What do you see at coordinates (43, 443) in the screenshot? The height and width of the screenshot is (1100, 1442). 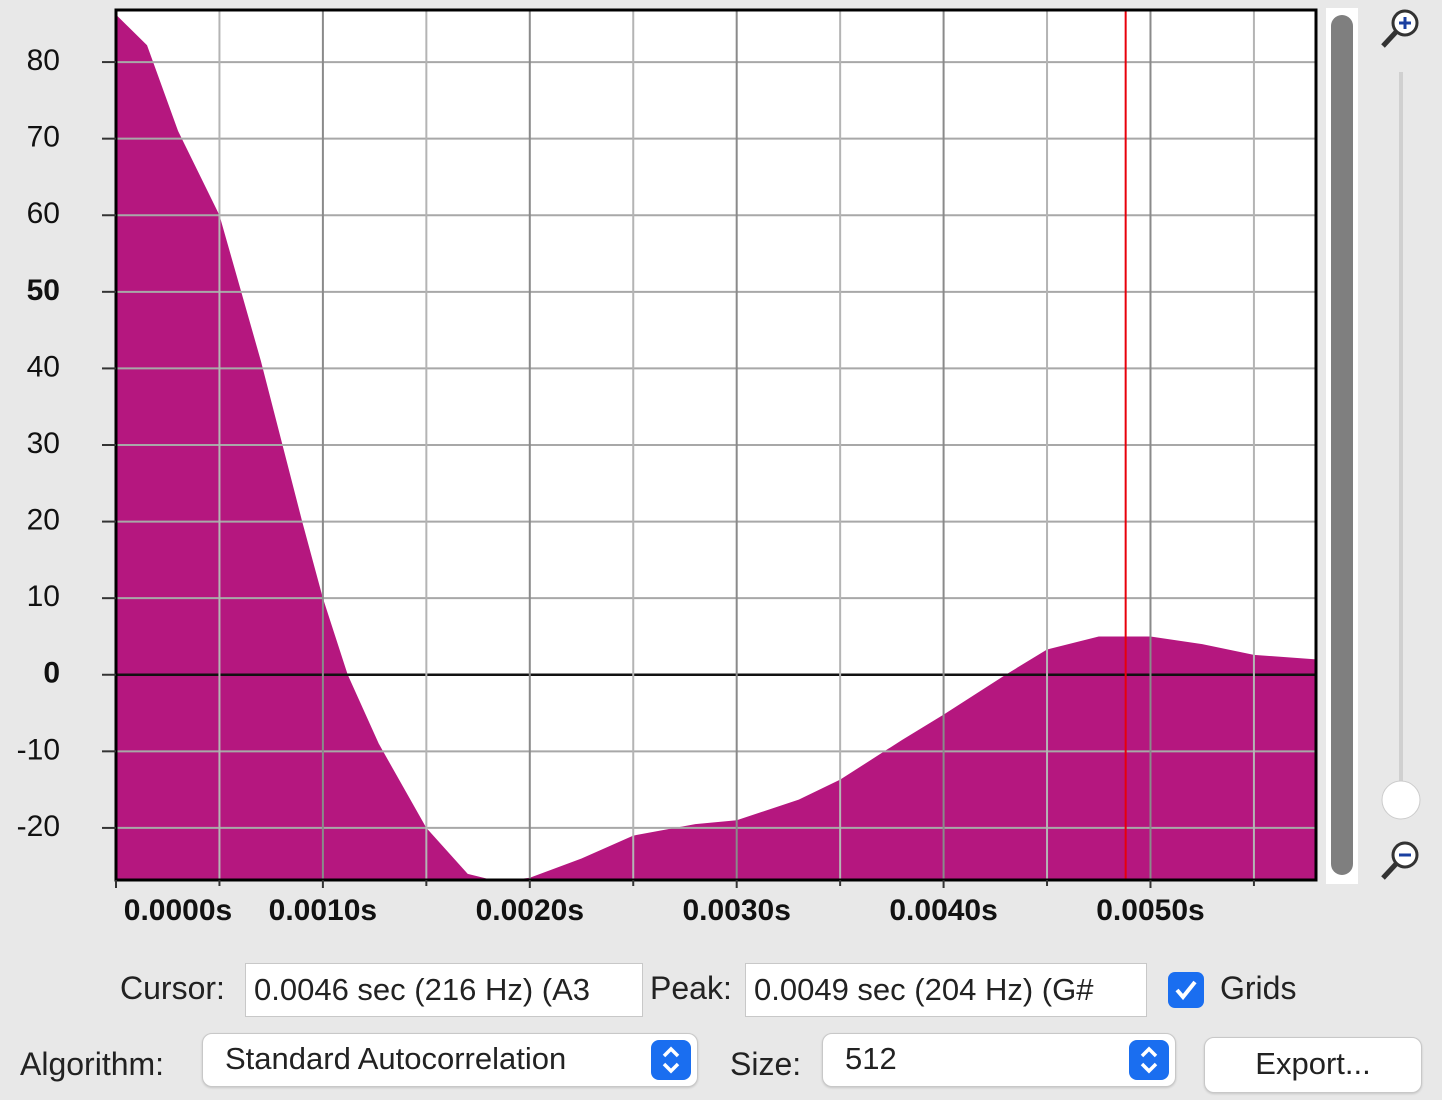 I see `y-tick-label: 30` at bounding box center [43, 443].